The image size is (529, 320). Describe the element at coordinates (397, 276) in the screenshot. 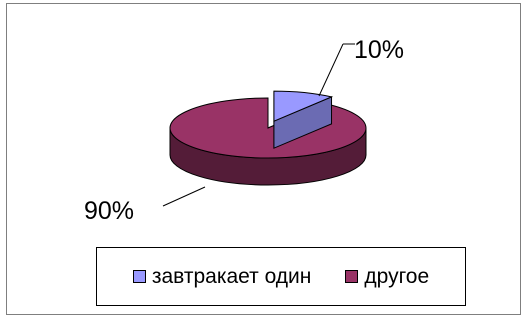

I see `legend-label-other: другое` at that location.